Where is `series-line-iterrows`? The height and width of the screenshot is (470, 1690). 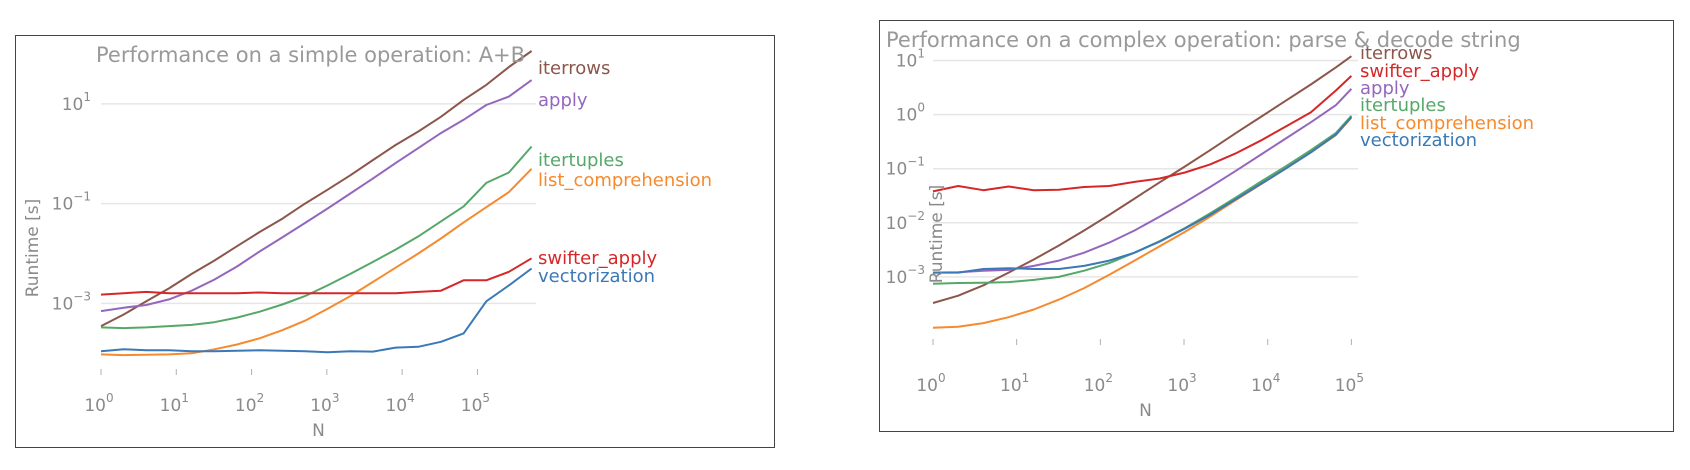 series-line-iterrows is located at coordinates (1142, 179).